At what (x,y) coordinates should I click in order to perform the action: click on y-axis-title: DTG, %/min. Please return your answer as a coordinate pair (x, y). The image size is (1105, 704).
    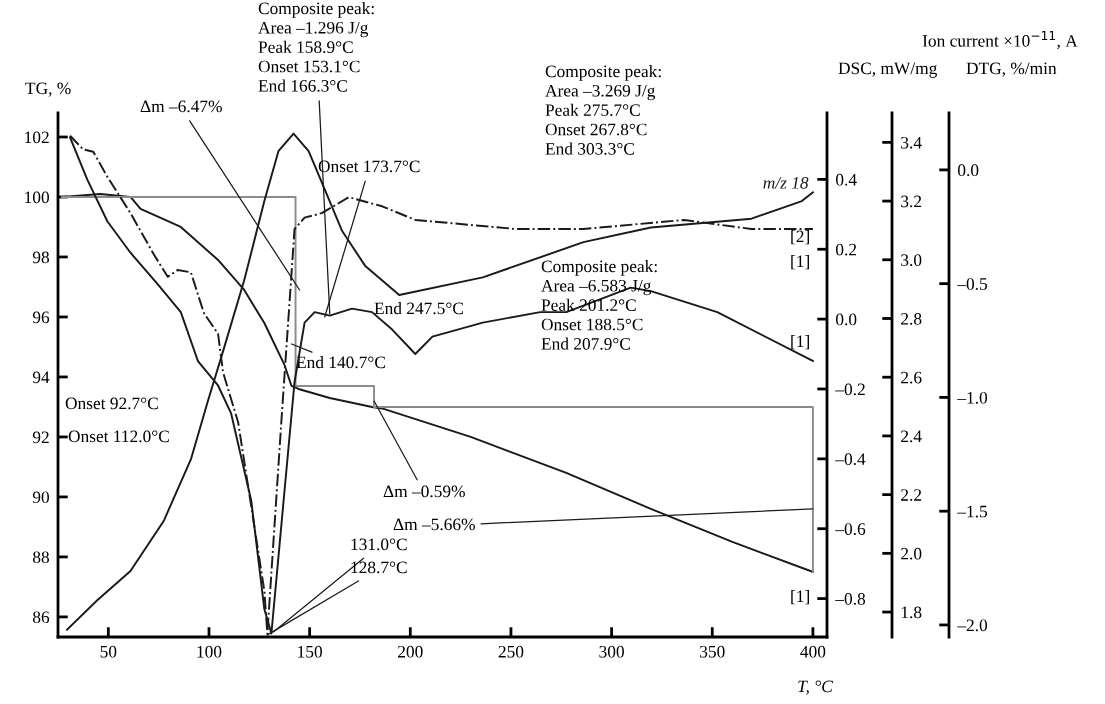
    Looking at the image, I should click on (1011, 69).